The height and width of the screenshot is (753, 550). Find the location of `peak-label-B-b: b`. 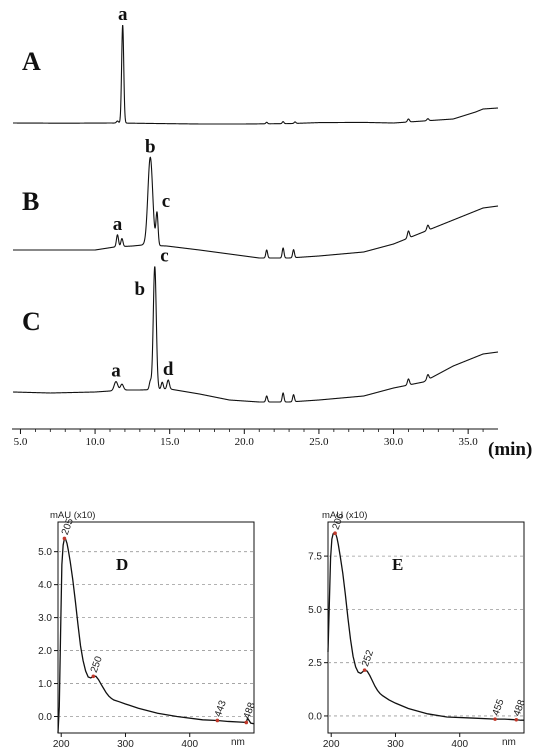

peak-label-B-b: b is located at coordinates (150, 146).